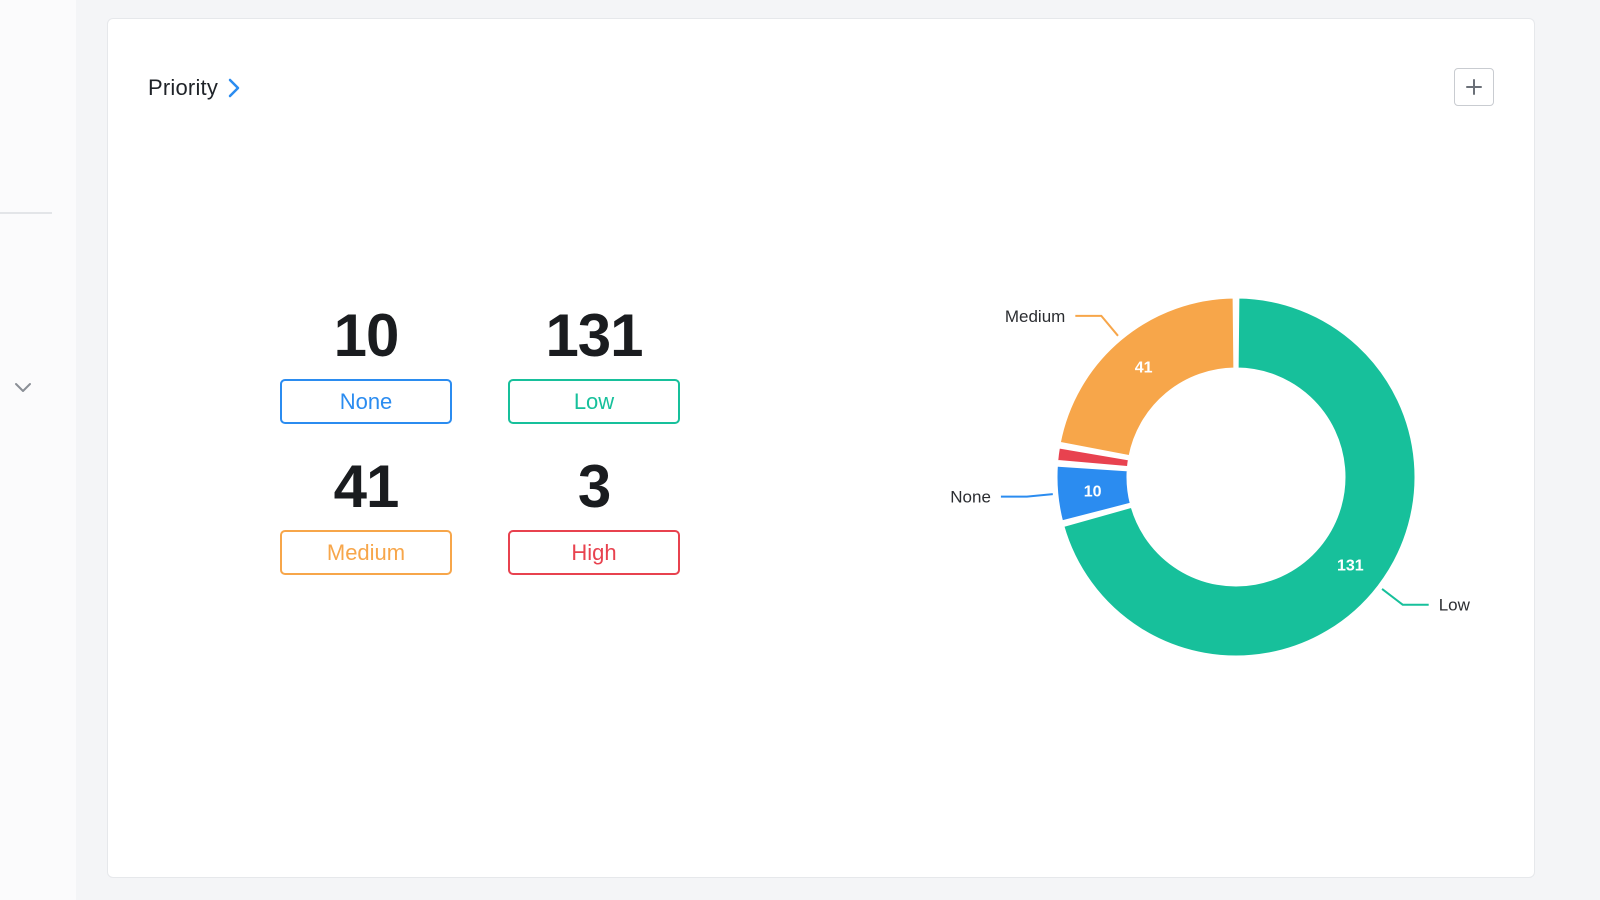 Image resolution: width=1600 pixels, height=900 pixels. I want to click on low-filter-button: Low, so click(594, 401).